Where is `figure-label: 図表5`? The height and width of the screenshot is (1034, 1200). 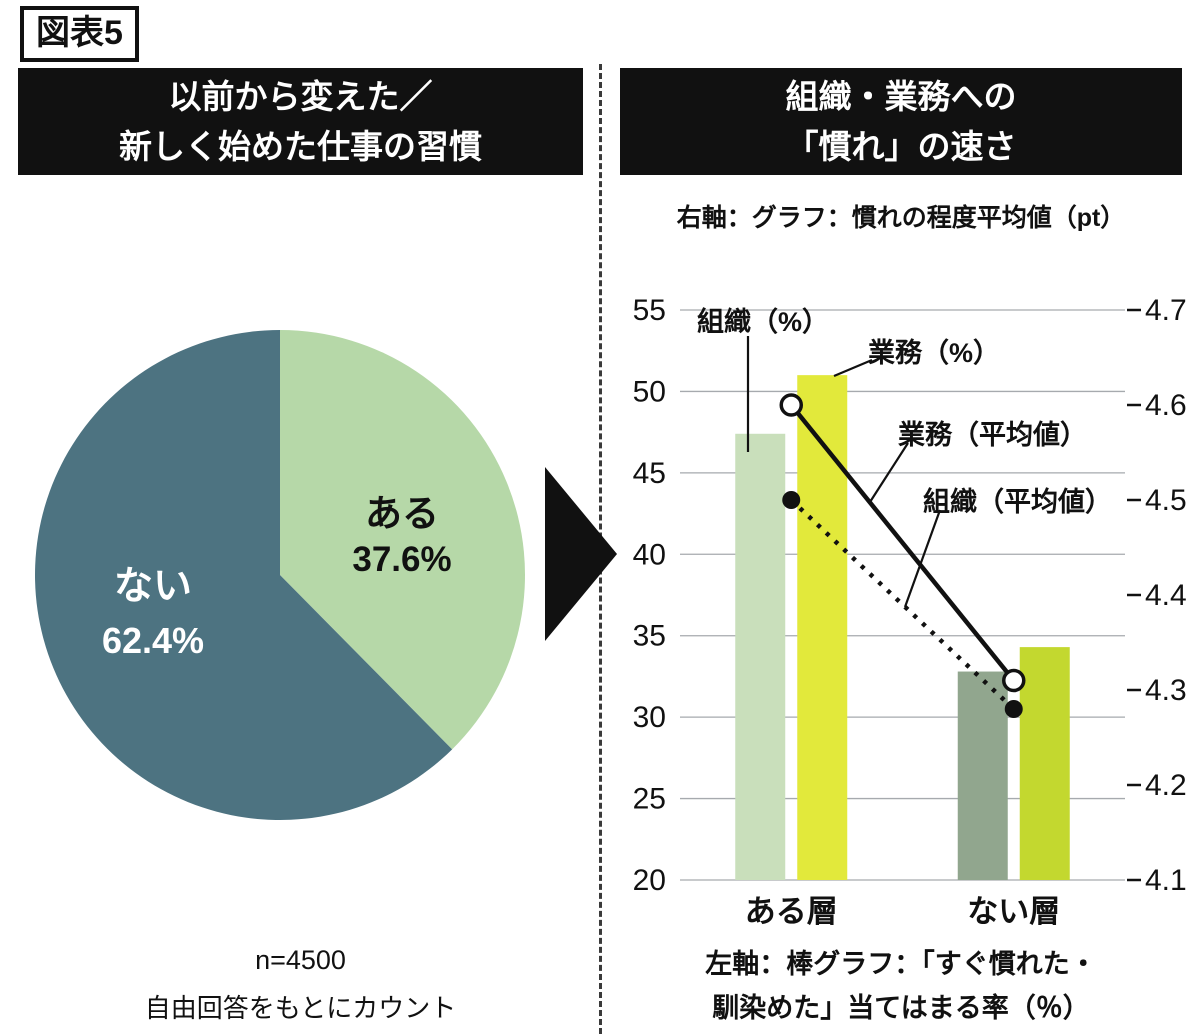 figure-label: 図表5 is located at coordinates (79, 34).